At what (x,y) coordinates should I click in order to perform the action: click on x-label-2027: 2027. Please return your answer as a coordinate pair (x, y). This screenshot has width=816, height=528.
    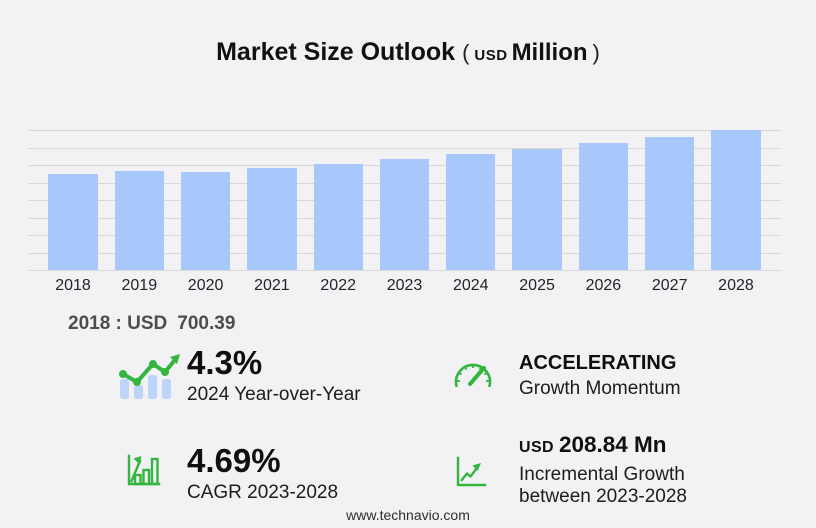
    Looking at the image, I should click on (669, 285).